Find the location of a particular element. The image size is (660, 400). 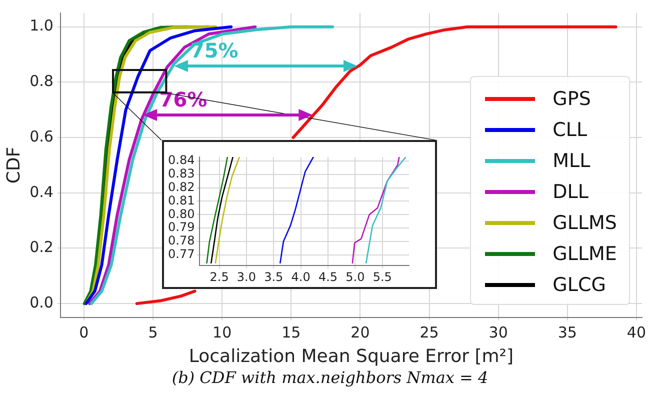

y-tick-label: 1.0 is located at coordinates (42, 25).